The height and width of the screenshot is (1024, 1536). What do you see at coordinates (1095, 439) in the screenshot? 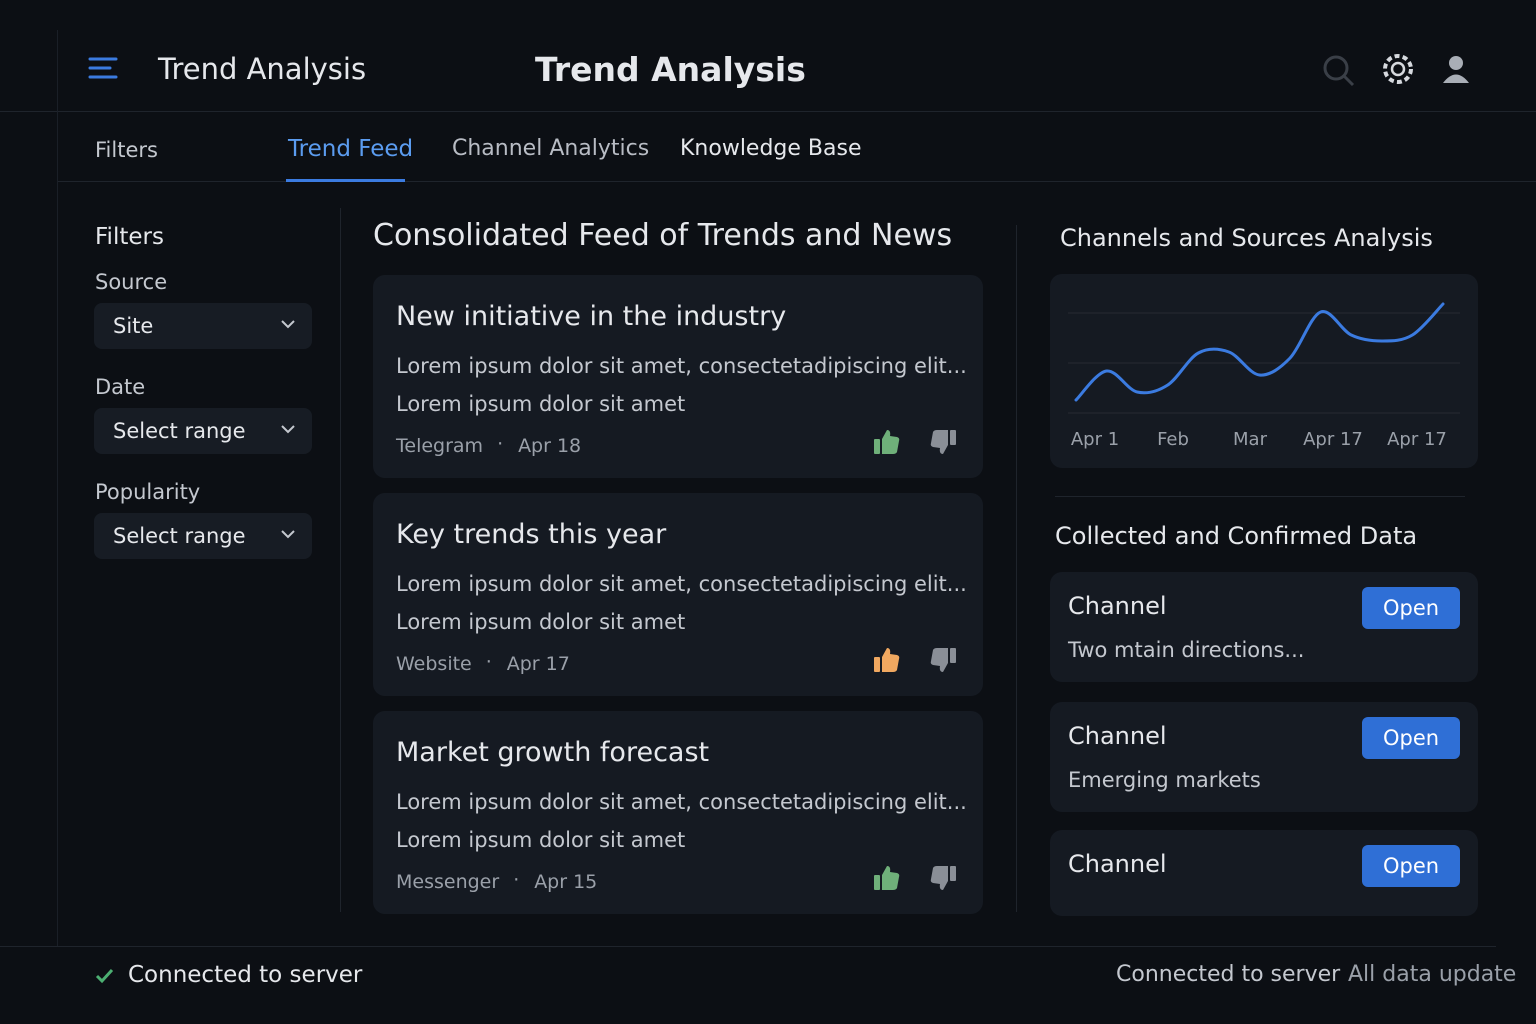
I see `x-label: Apr 1` at bounding box center [1095, 439].